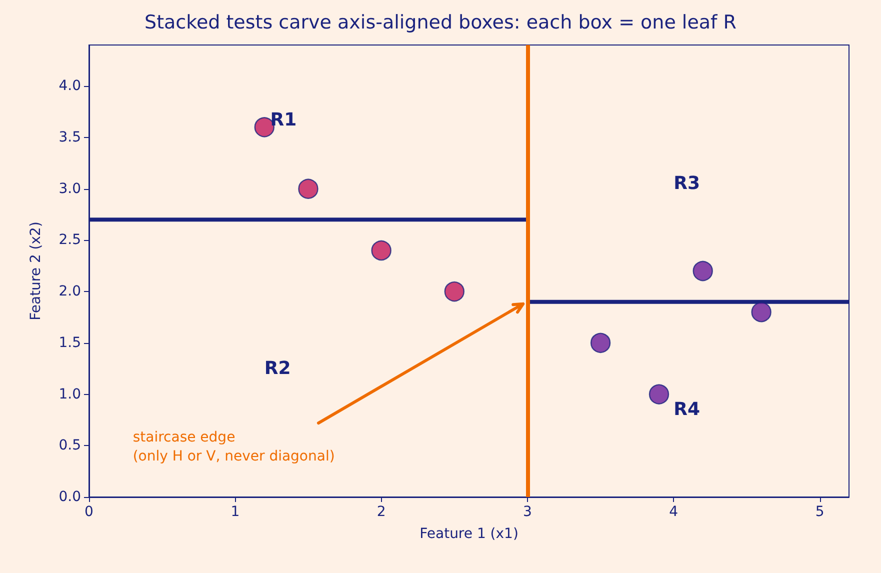 The width and height of the screenshot is (881, 573). What do you see at coordinates (69, 342) in the screenshot?
I see `y-tick-label: 1.5` at bounding box center [69, 342].